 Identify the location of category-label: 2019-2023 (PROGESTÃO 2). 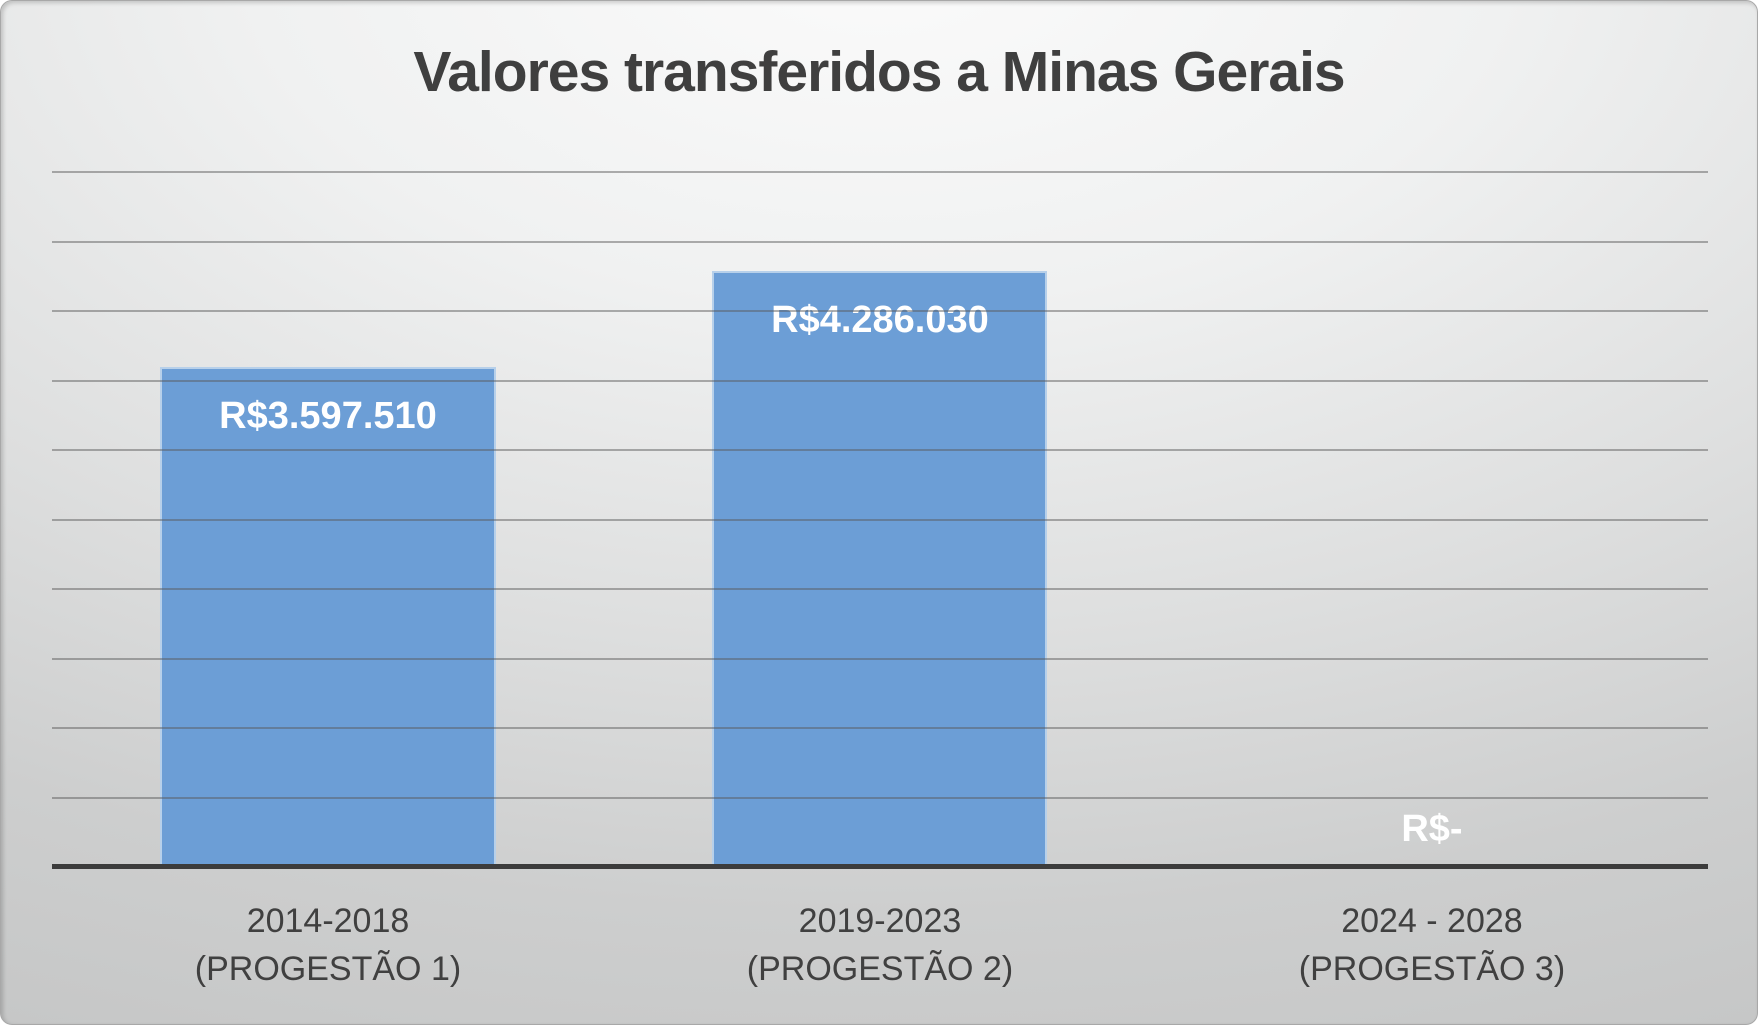
(880, 945).